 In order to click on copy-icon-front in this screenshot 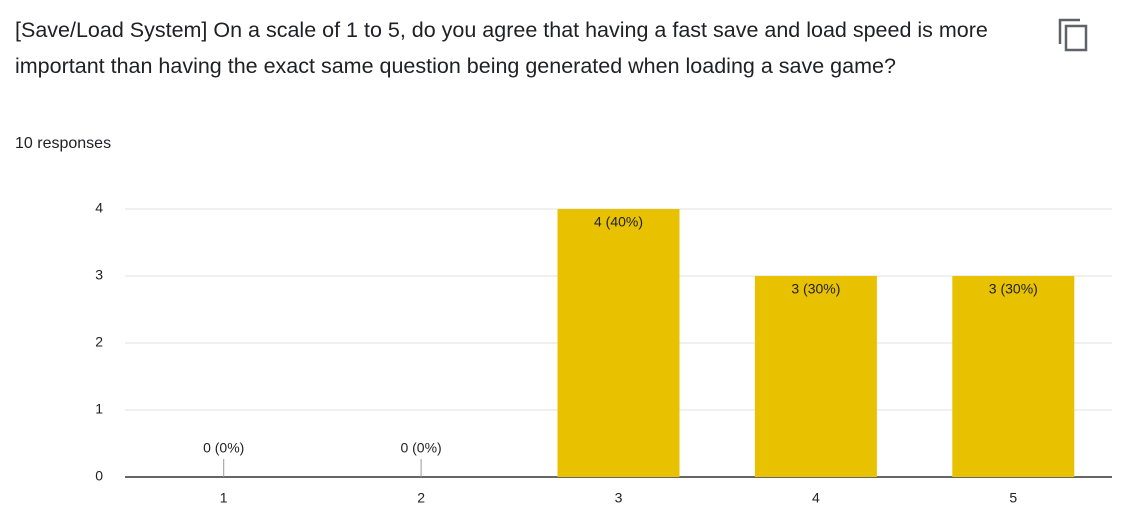, I will do `click(1076, 38)`.